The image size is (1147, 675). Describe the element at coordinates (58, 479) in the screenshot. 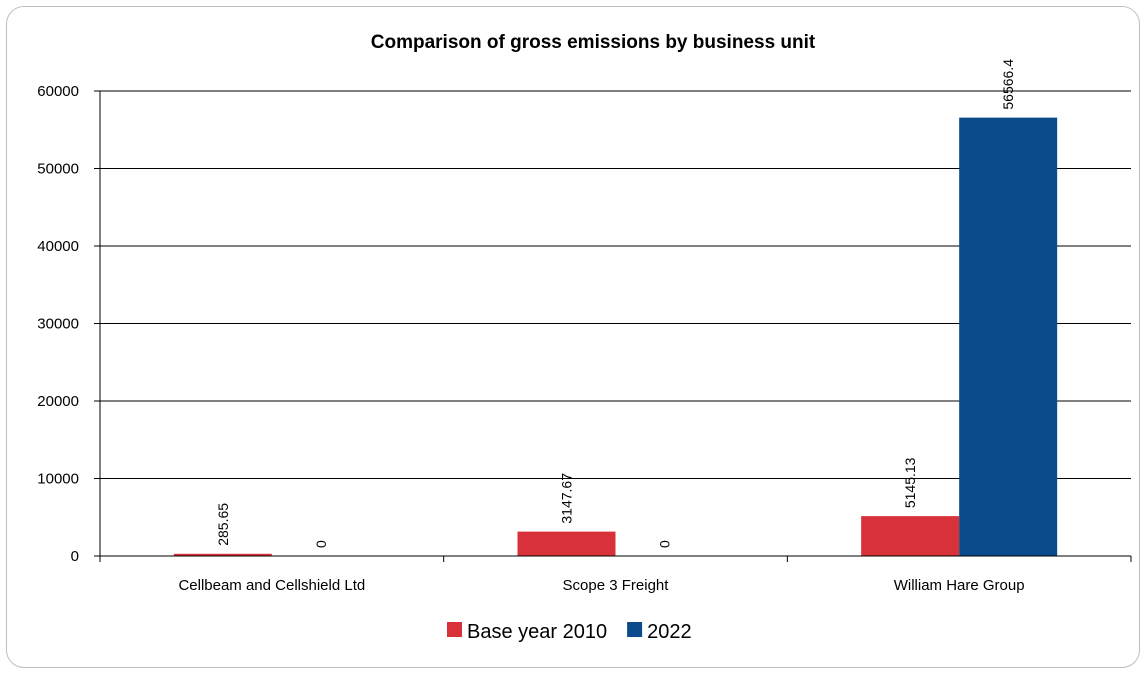

I see `y-tick-label: 10000` at that location.